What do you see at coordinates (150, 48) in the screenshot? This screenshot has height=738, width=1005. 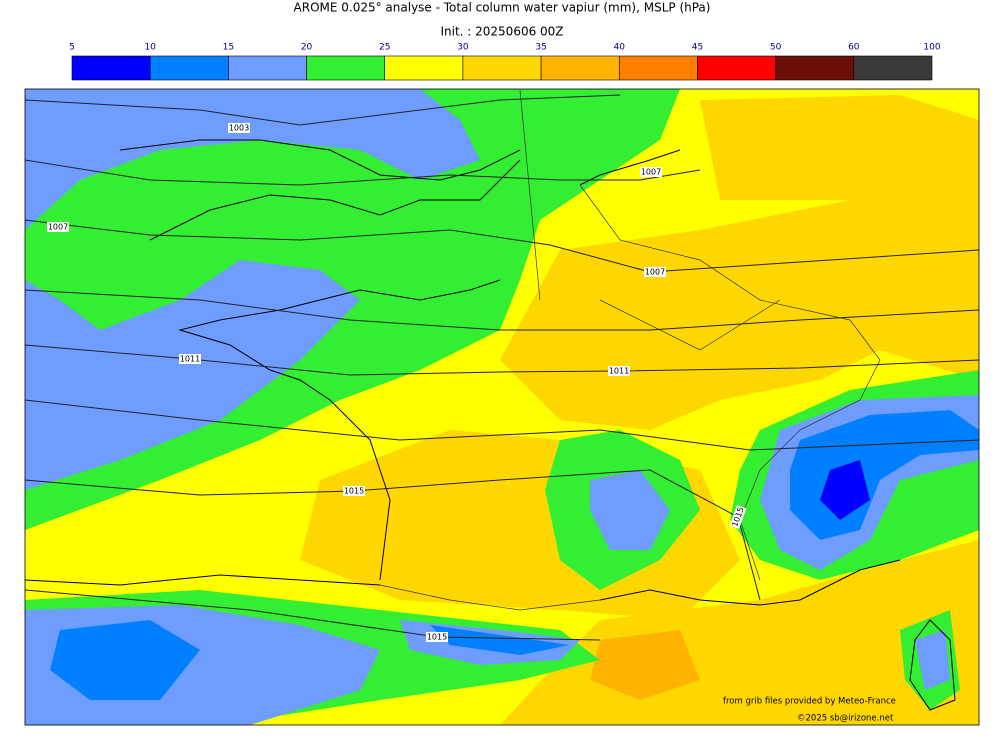 I see `colorbar-tick-label: 10` at bounding box center [150, 48].